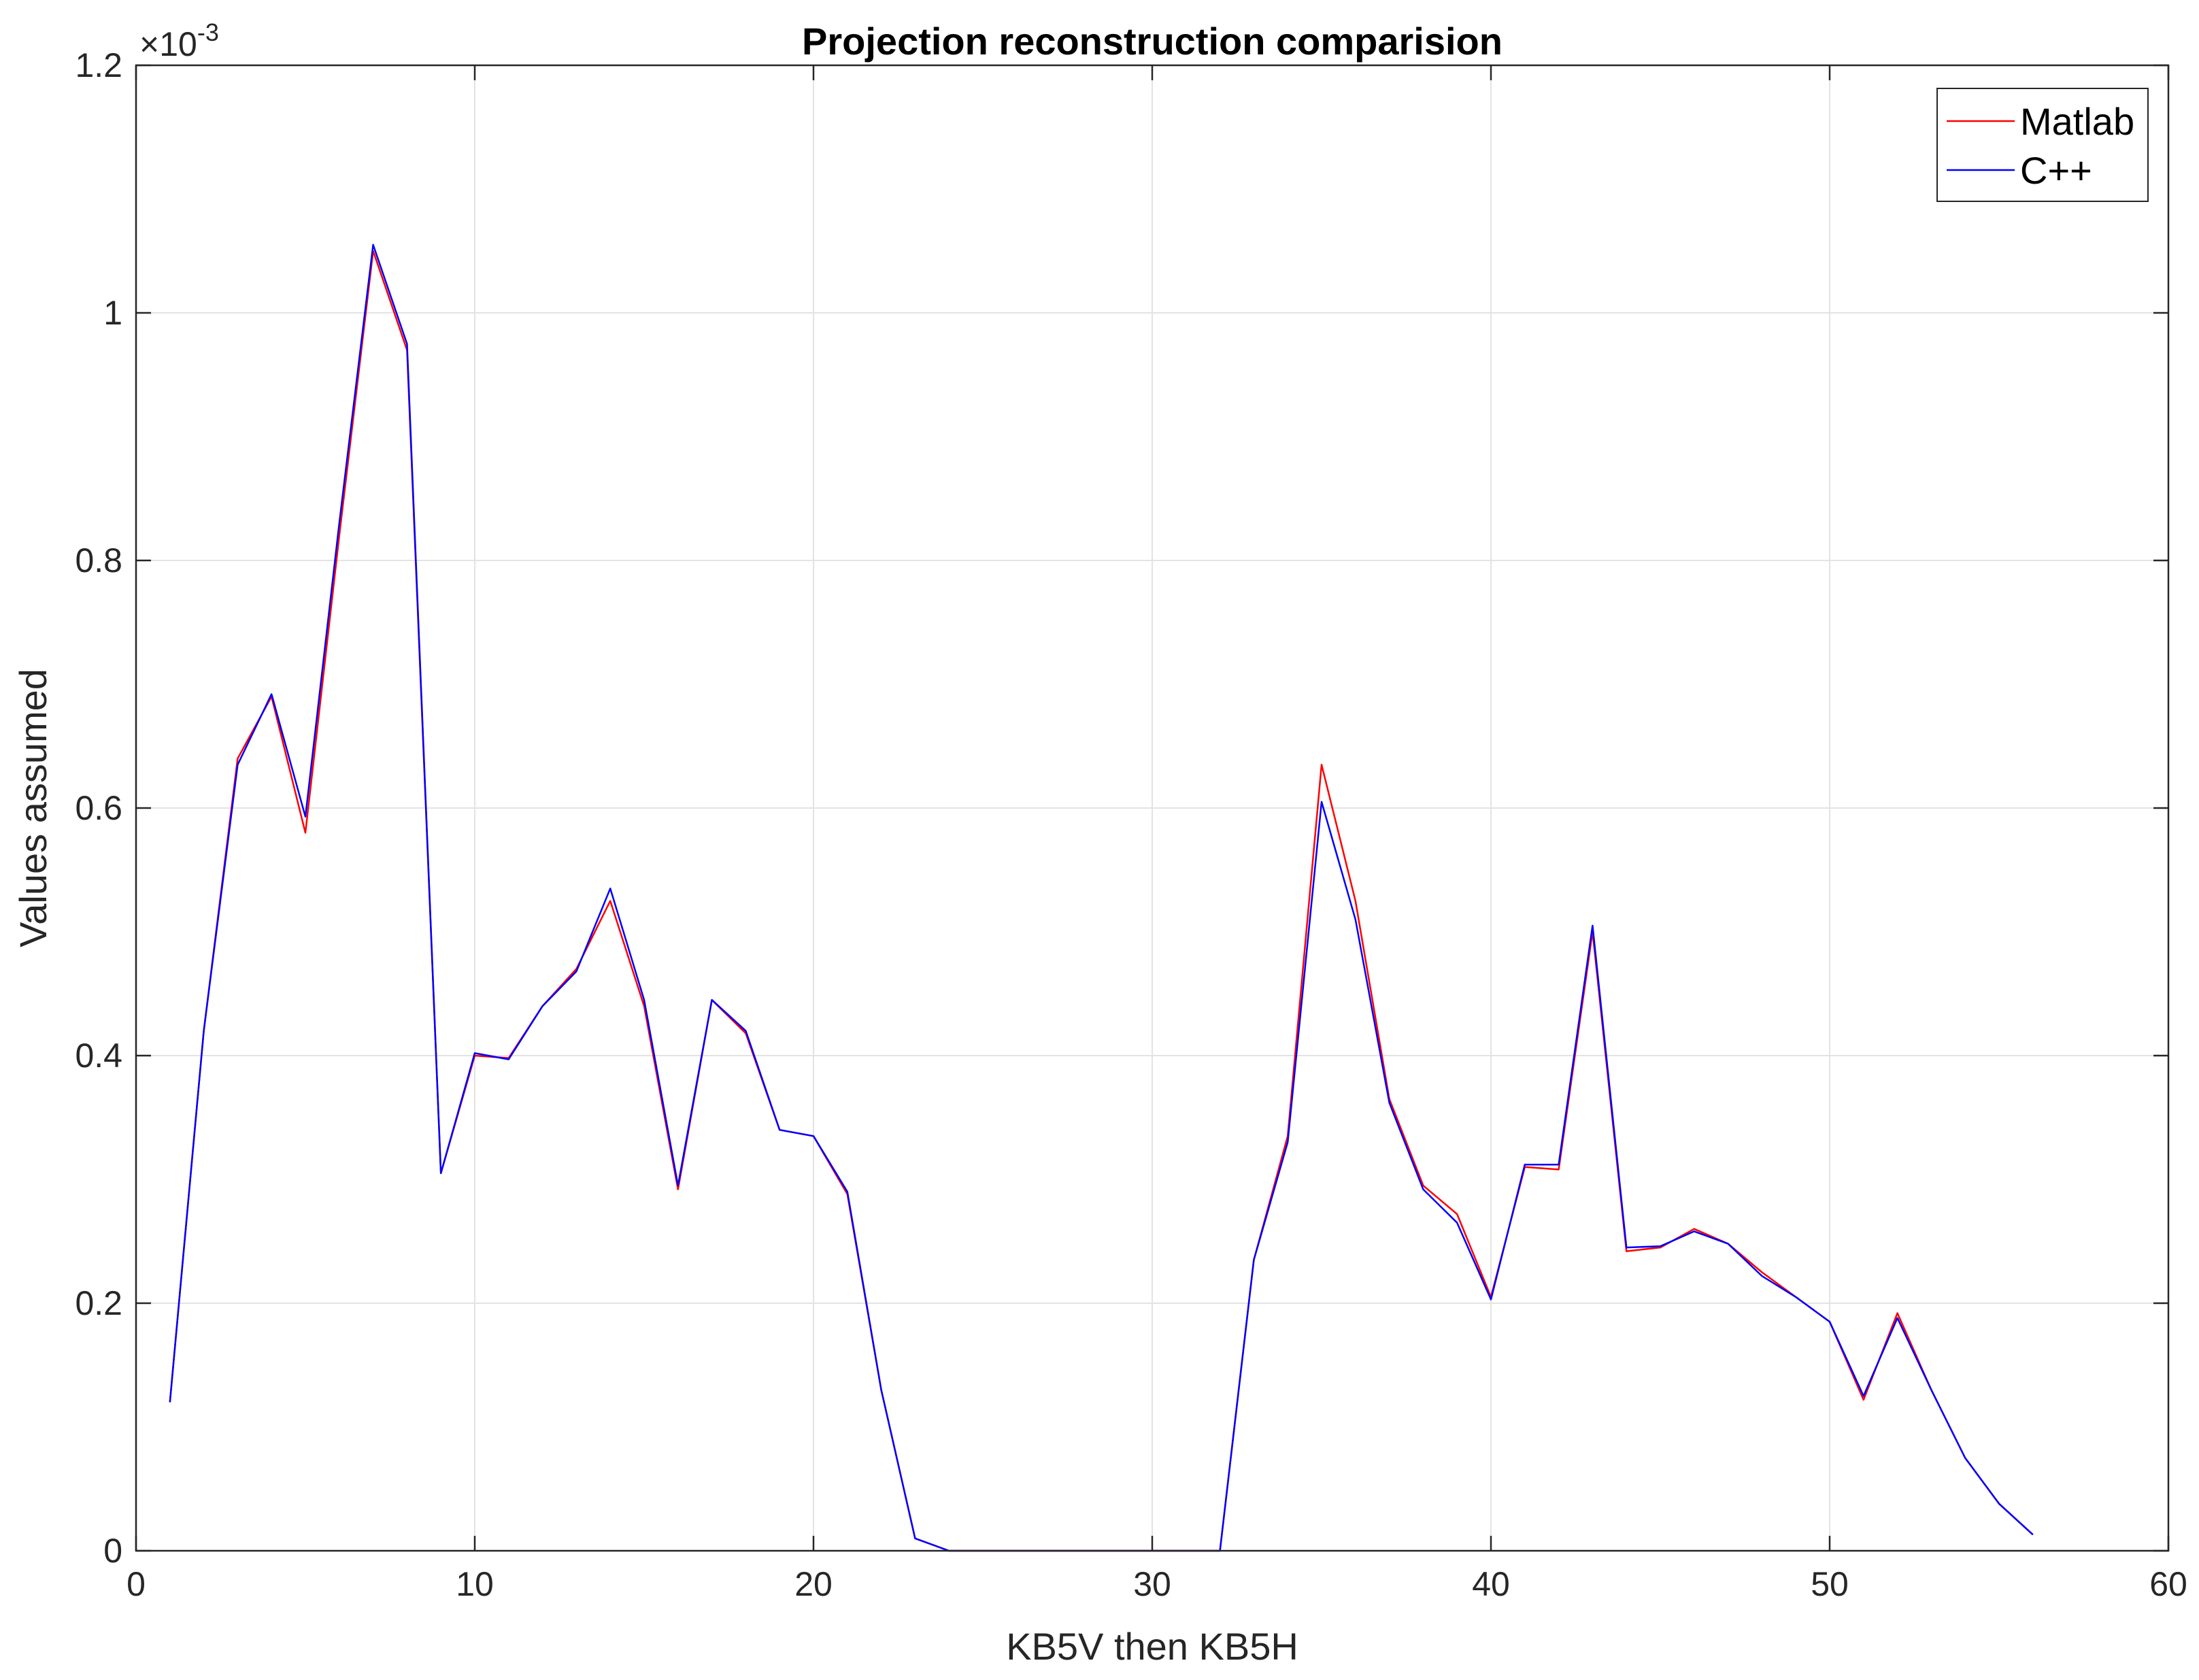  Describe the element at coordinates (98, 1056) in the screenshot. I see `y-tick-label: 0.4` at that location.